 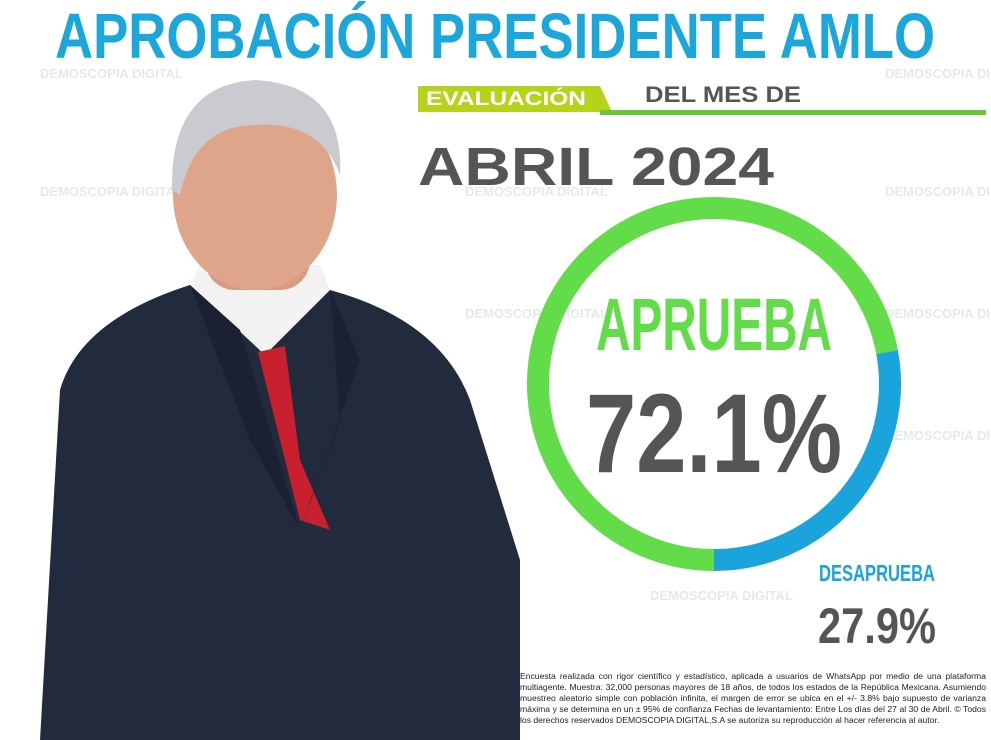 I want to click on rule, so click(x=793, y=112).